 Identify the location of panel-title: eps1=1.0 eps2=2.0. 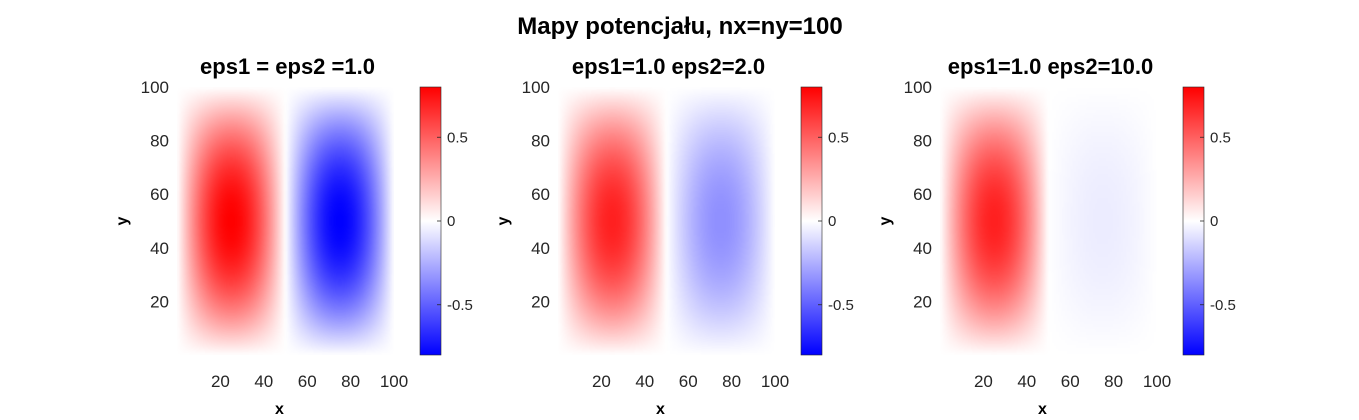
(668, 66).